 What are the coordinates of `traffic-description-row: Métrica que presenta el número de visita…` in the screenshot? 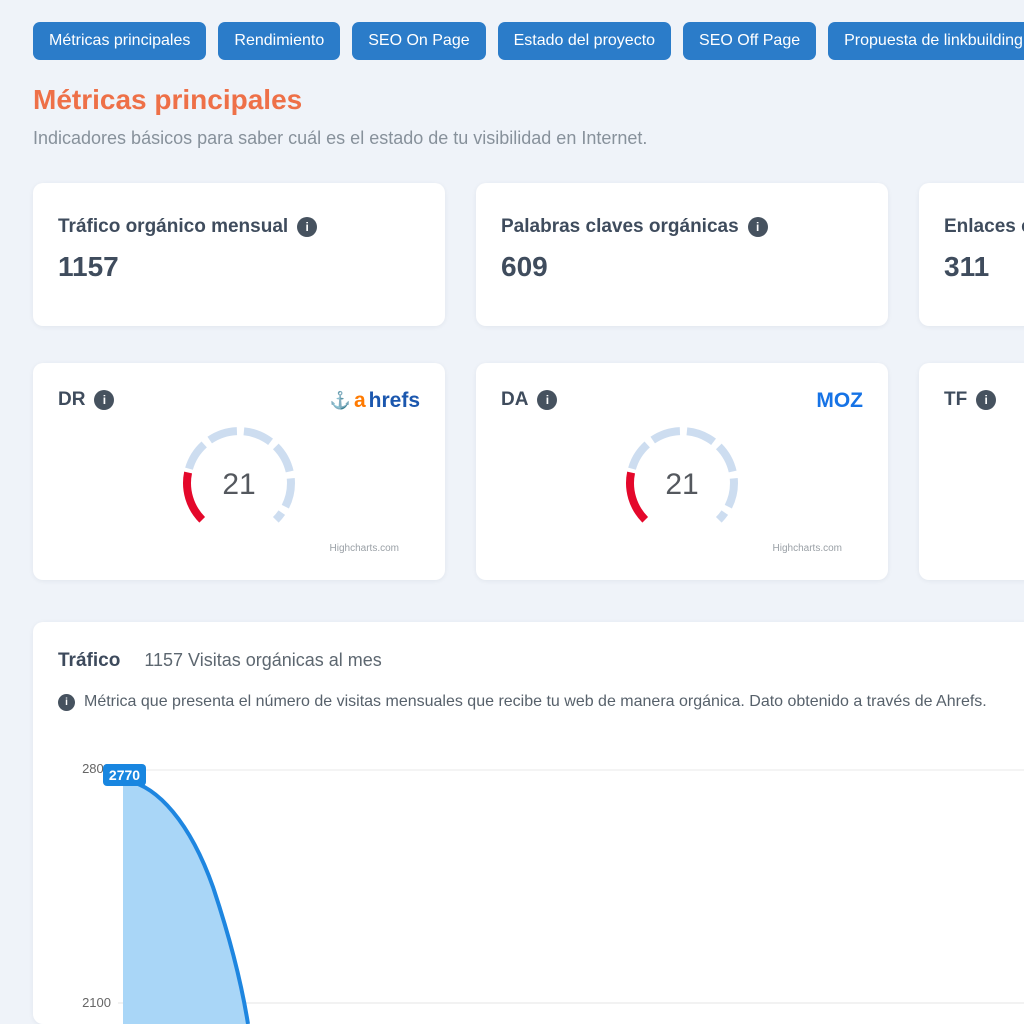 It's located at (541, 702).